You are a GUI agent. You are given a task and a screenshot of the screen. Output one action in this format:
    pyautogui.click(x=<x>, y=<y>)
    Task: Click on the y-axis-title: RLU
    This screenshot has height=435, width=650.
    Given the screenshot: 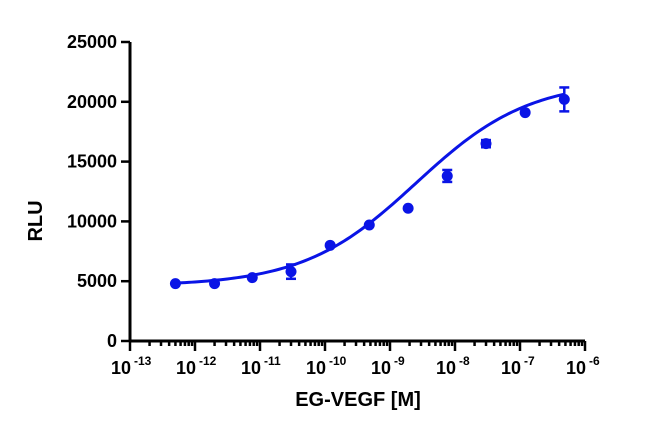 What is the action you would take?
    pyautogui.click(x=36, y=220)
    